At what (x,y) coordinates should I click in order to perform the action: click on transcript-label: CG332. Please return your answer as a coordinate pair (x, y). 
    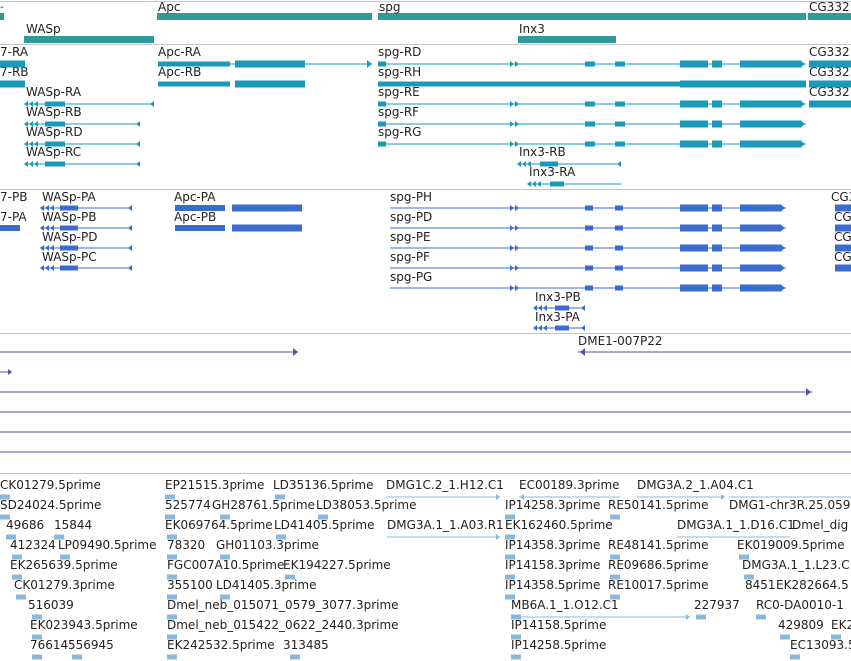
    Looking at the image, I should click on (829, 92).